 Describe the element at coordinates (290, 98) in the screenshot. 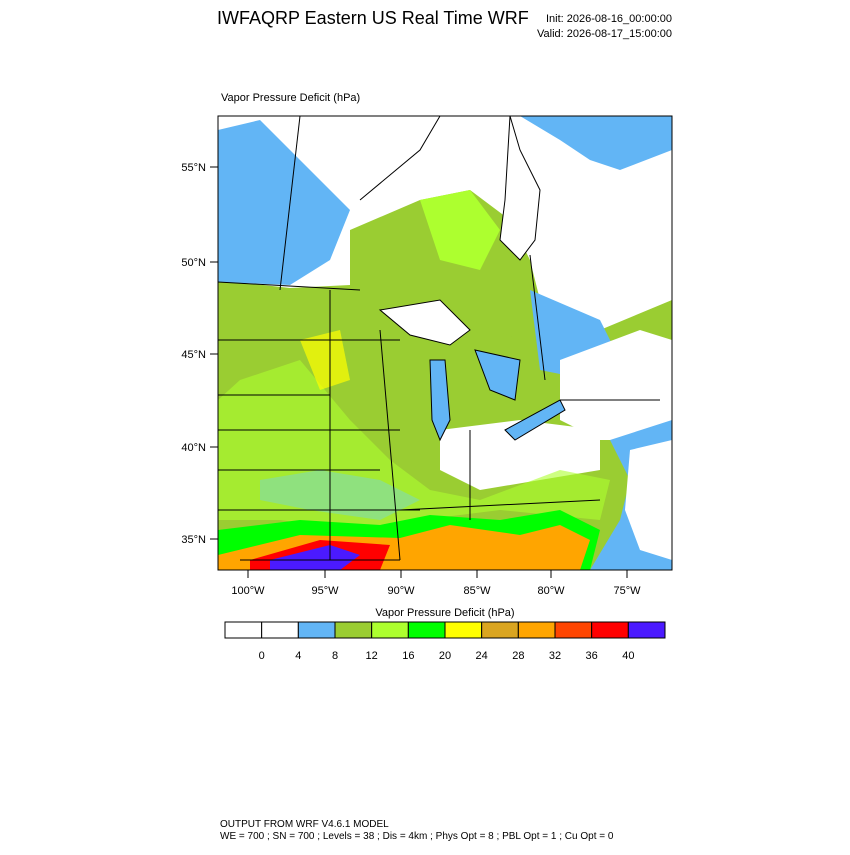

I see `map-label: Vapor Pressure Deficit (hPa)` at that location.